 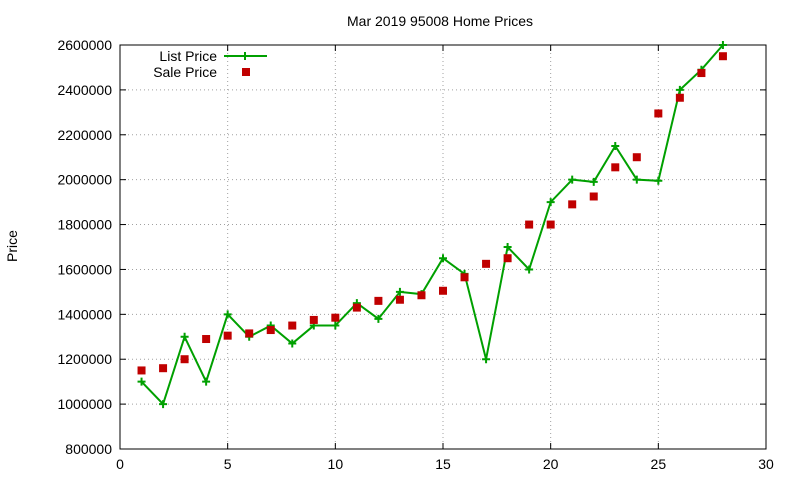 What do you see at coordinates (84, 135) in the screenshot?
I see `y-tick-label: 2200000` at bounding box center [84, 135].